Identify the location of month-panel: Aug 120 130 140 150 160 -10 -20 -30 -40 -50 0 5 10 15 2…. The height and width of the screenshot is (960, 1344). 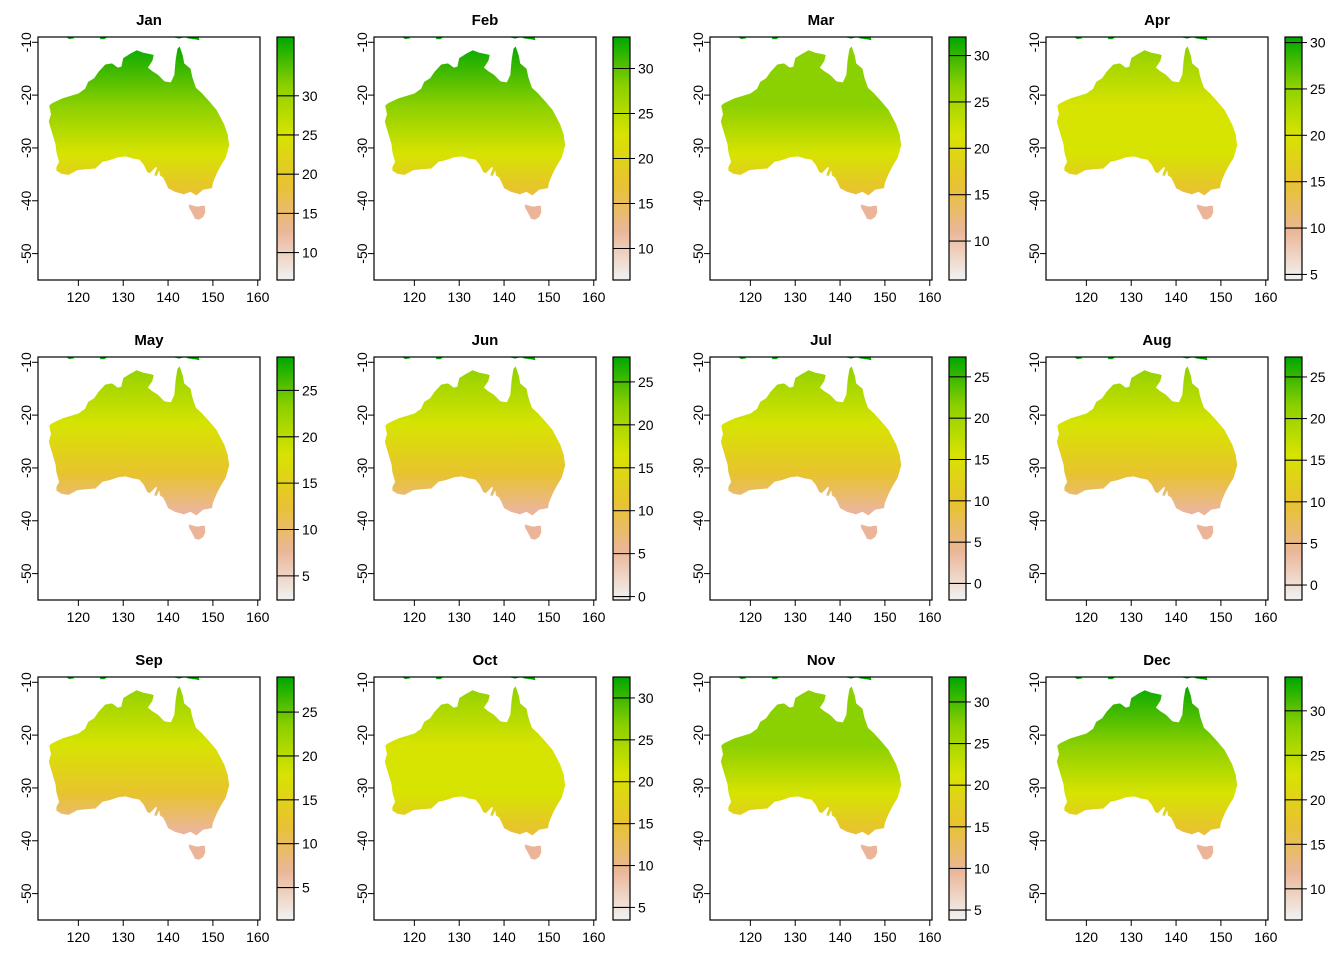
(1176, 478).